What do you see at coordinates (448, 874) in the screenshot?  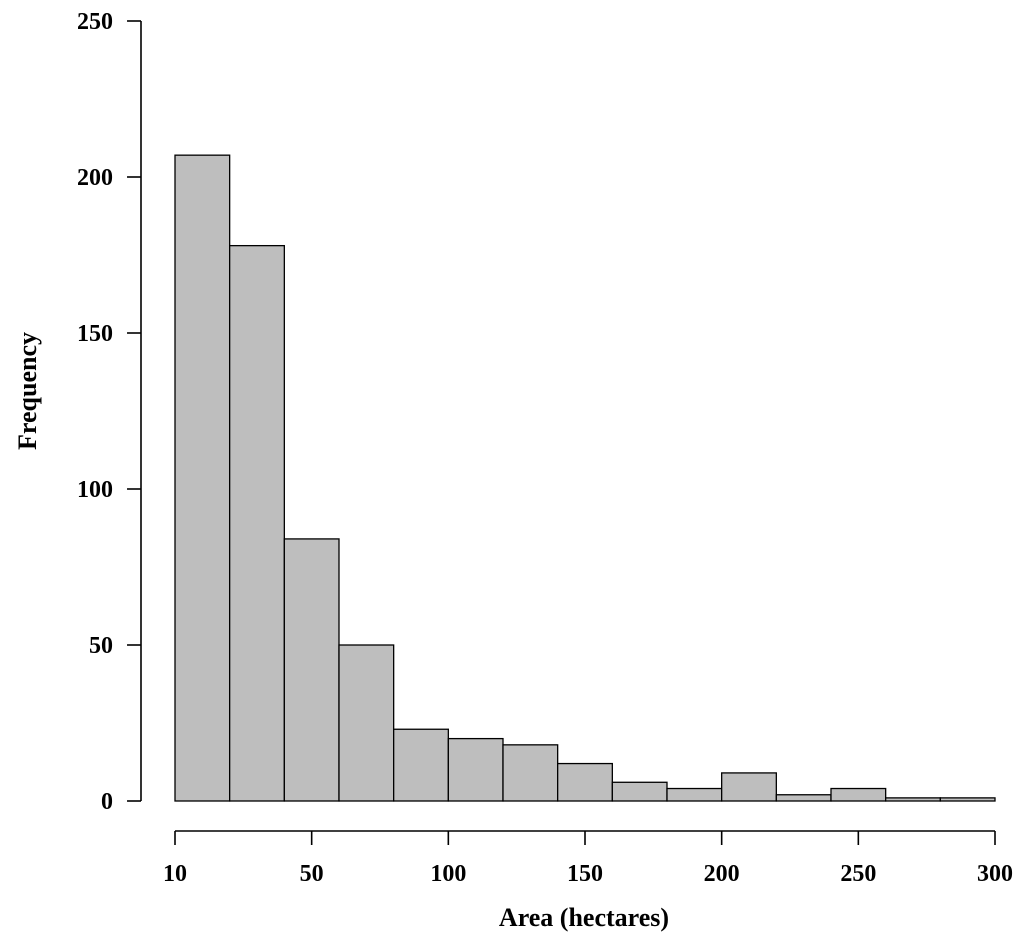 I see `x-tick-label-100: 100` at bounding box center [448, 874].